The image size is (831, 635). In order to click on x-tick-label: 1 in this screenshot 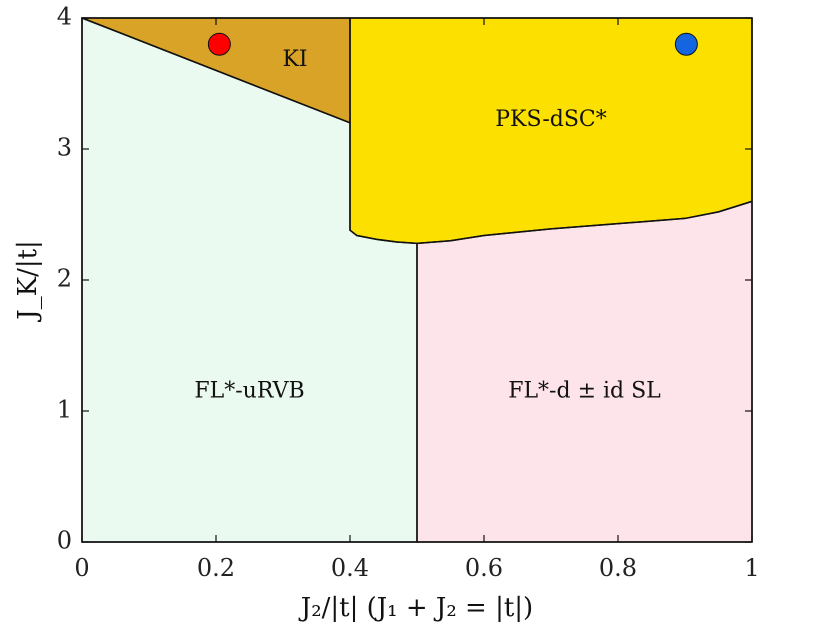, I will do `click(751, 568)`.